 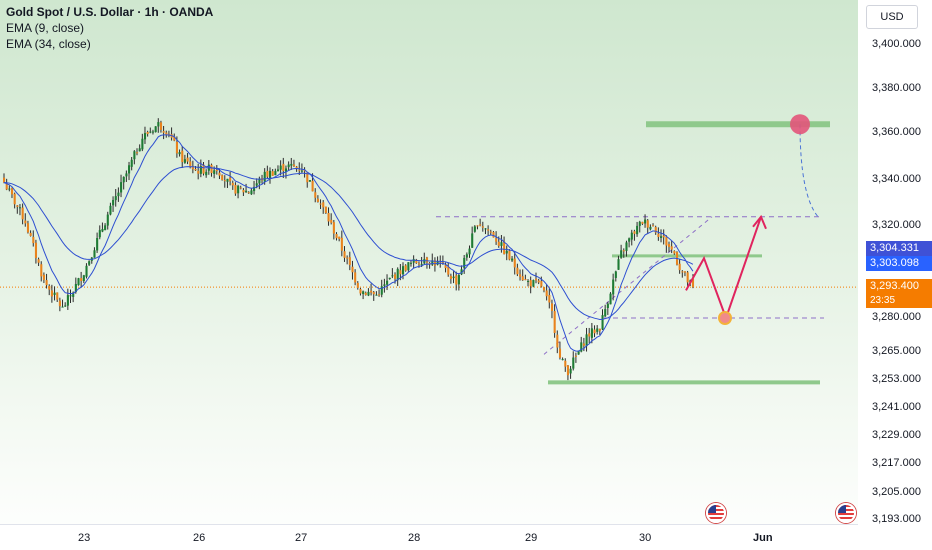 I want to click on price-tick-5: 3,280.000, so click(x=896, y=317).